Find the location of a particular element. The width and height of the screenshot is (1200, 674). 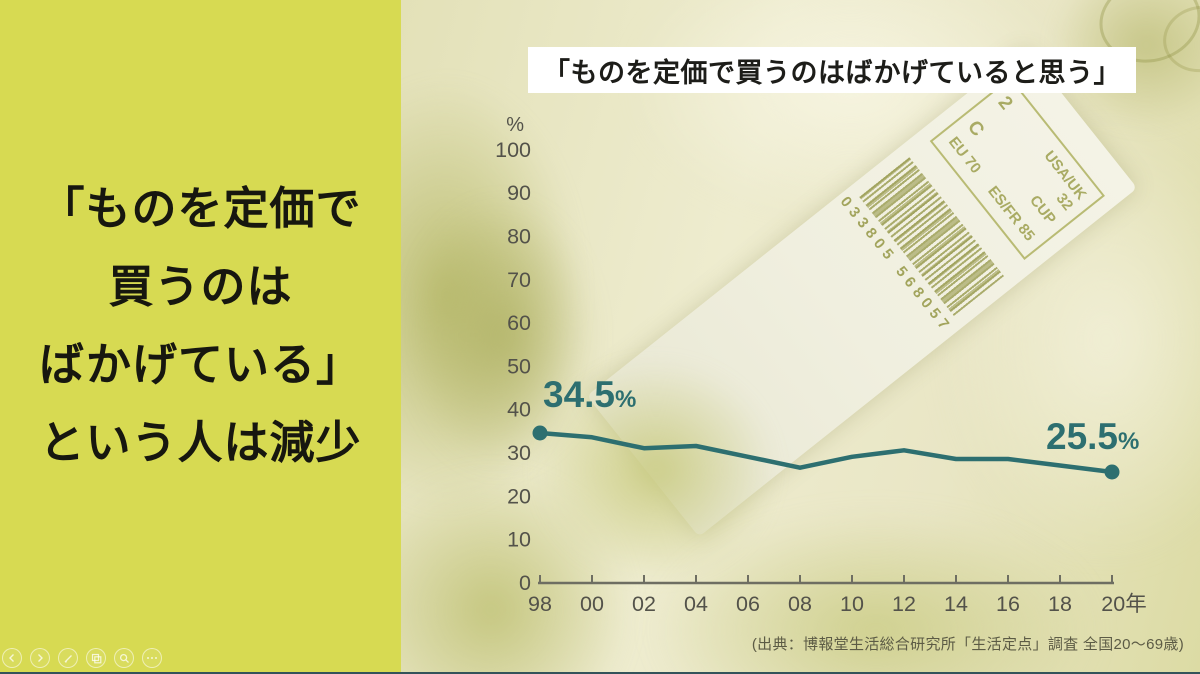

chart-title: 「ものを定価で買うのはばかげていると思う」 is located at coordinates (832, 70).